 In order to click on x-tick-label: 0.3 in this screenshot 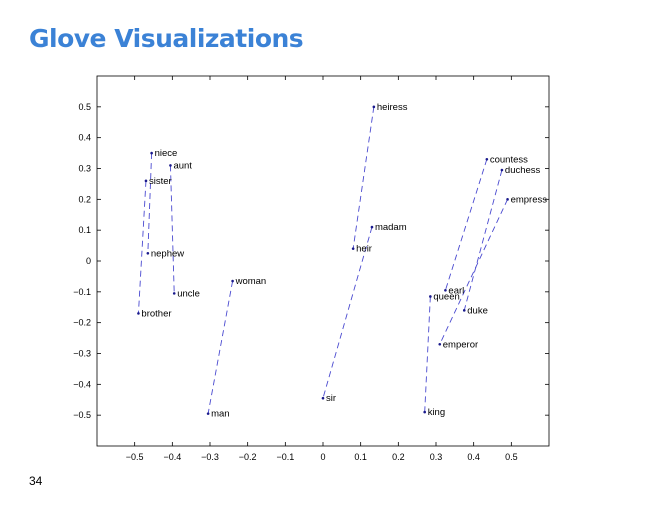, I will do `click(436, 457)`.